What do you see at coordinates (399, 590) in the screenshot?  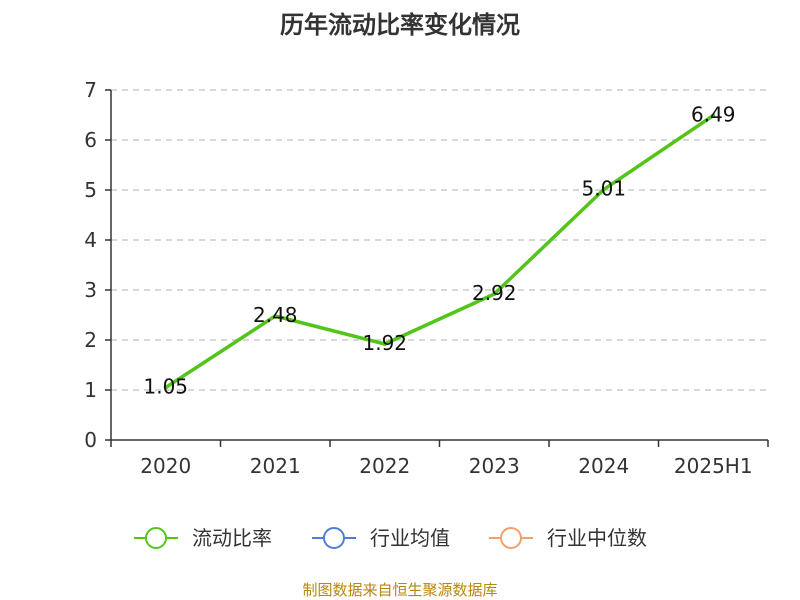 I see `source-note: 制图数据来自恒生聚源数据库` at bounding box center [399, 590].